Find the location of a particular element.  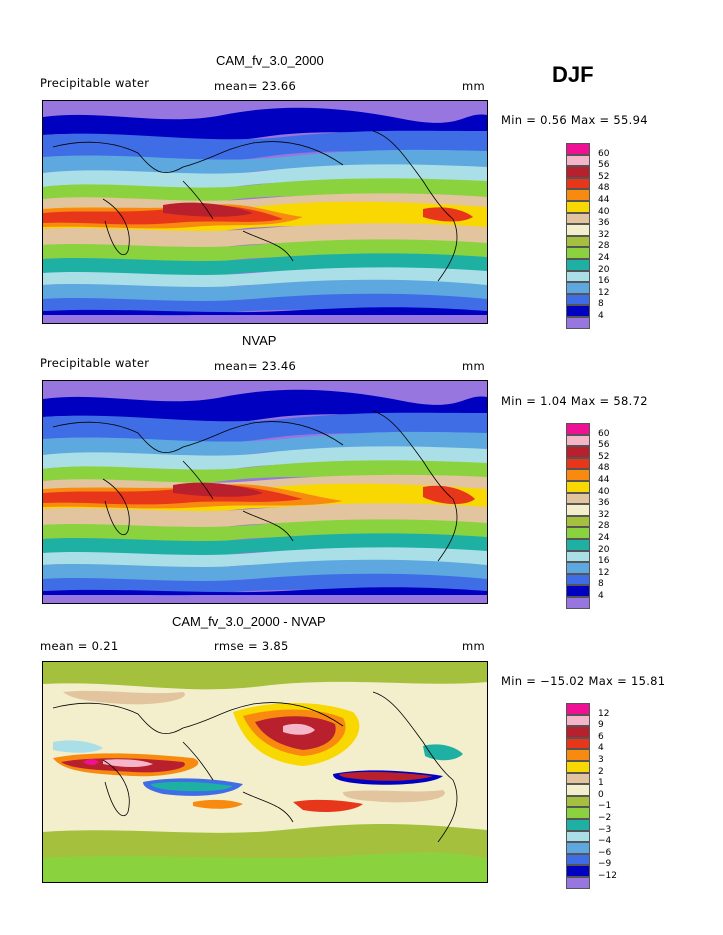

panel1-minmax: Min = 0.56 Max = 55.94 is located at coordinates (574, 120).